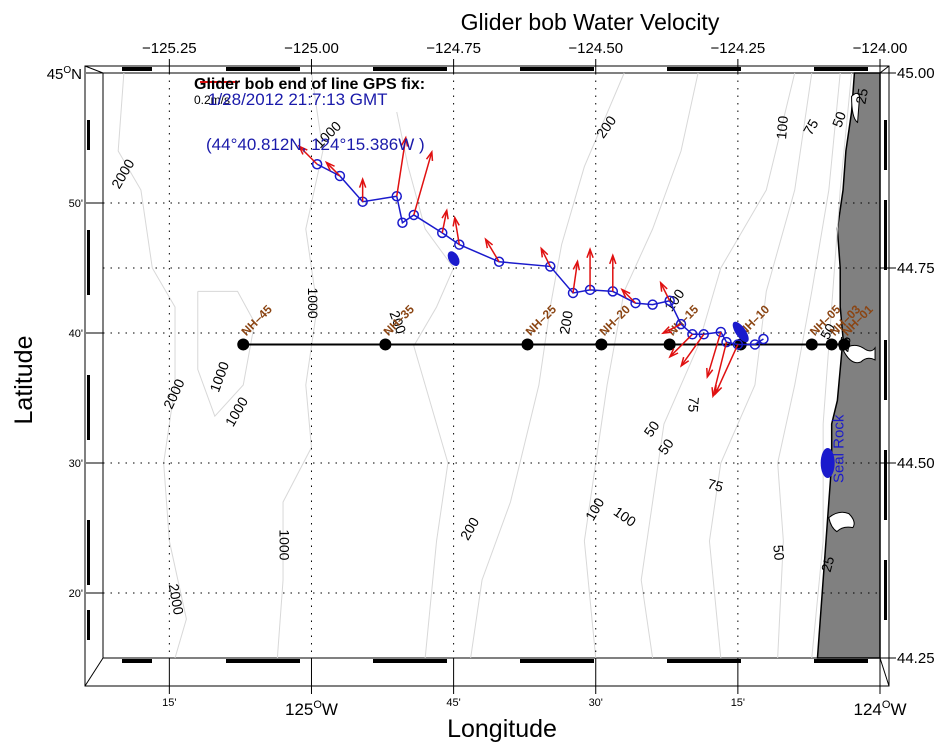  What do you see at coordinates (884, 672) in the screenshot?
I see `bevel-corner` at bounding box center [884, 672].